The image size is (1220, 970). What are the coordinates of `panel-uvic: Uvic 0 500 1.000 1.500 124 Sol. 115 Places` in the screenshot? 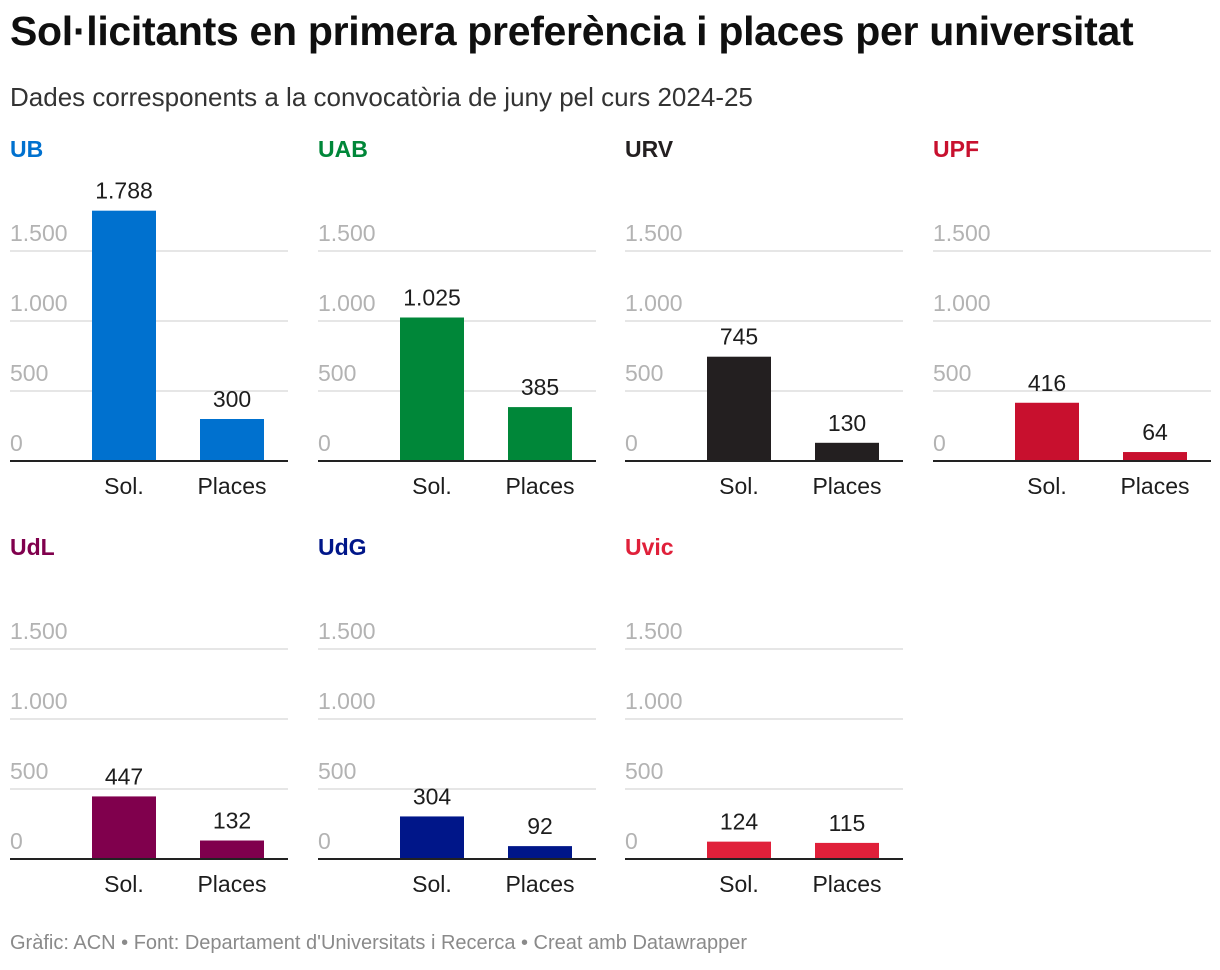 It's located at (770, 720).